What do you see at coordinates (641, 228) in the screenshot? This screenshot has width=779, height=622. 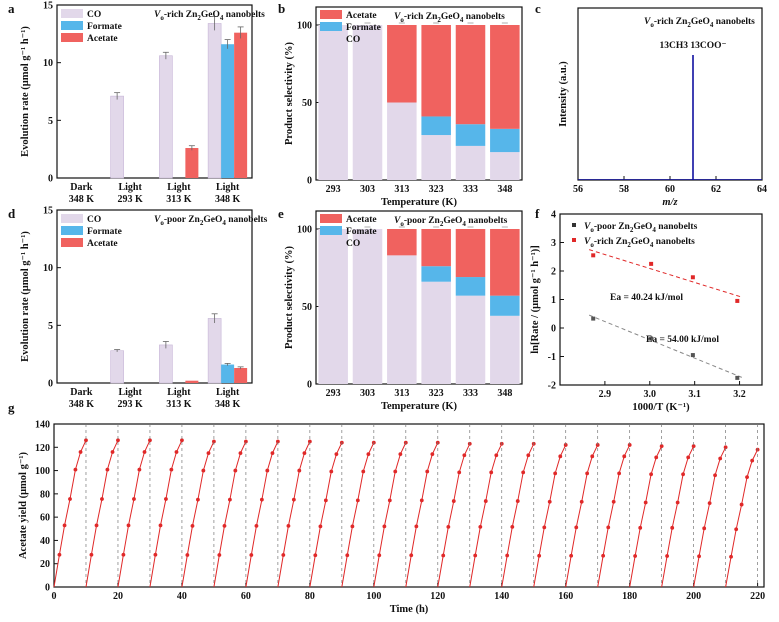 I see `panel-f-legend-poor: Vo-poor Zn2GeO4 nanobelts` at bounding box center [641, 228].